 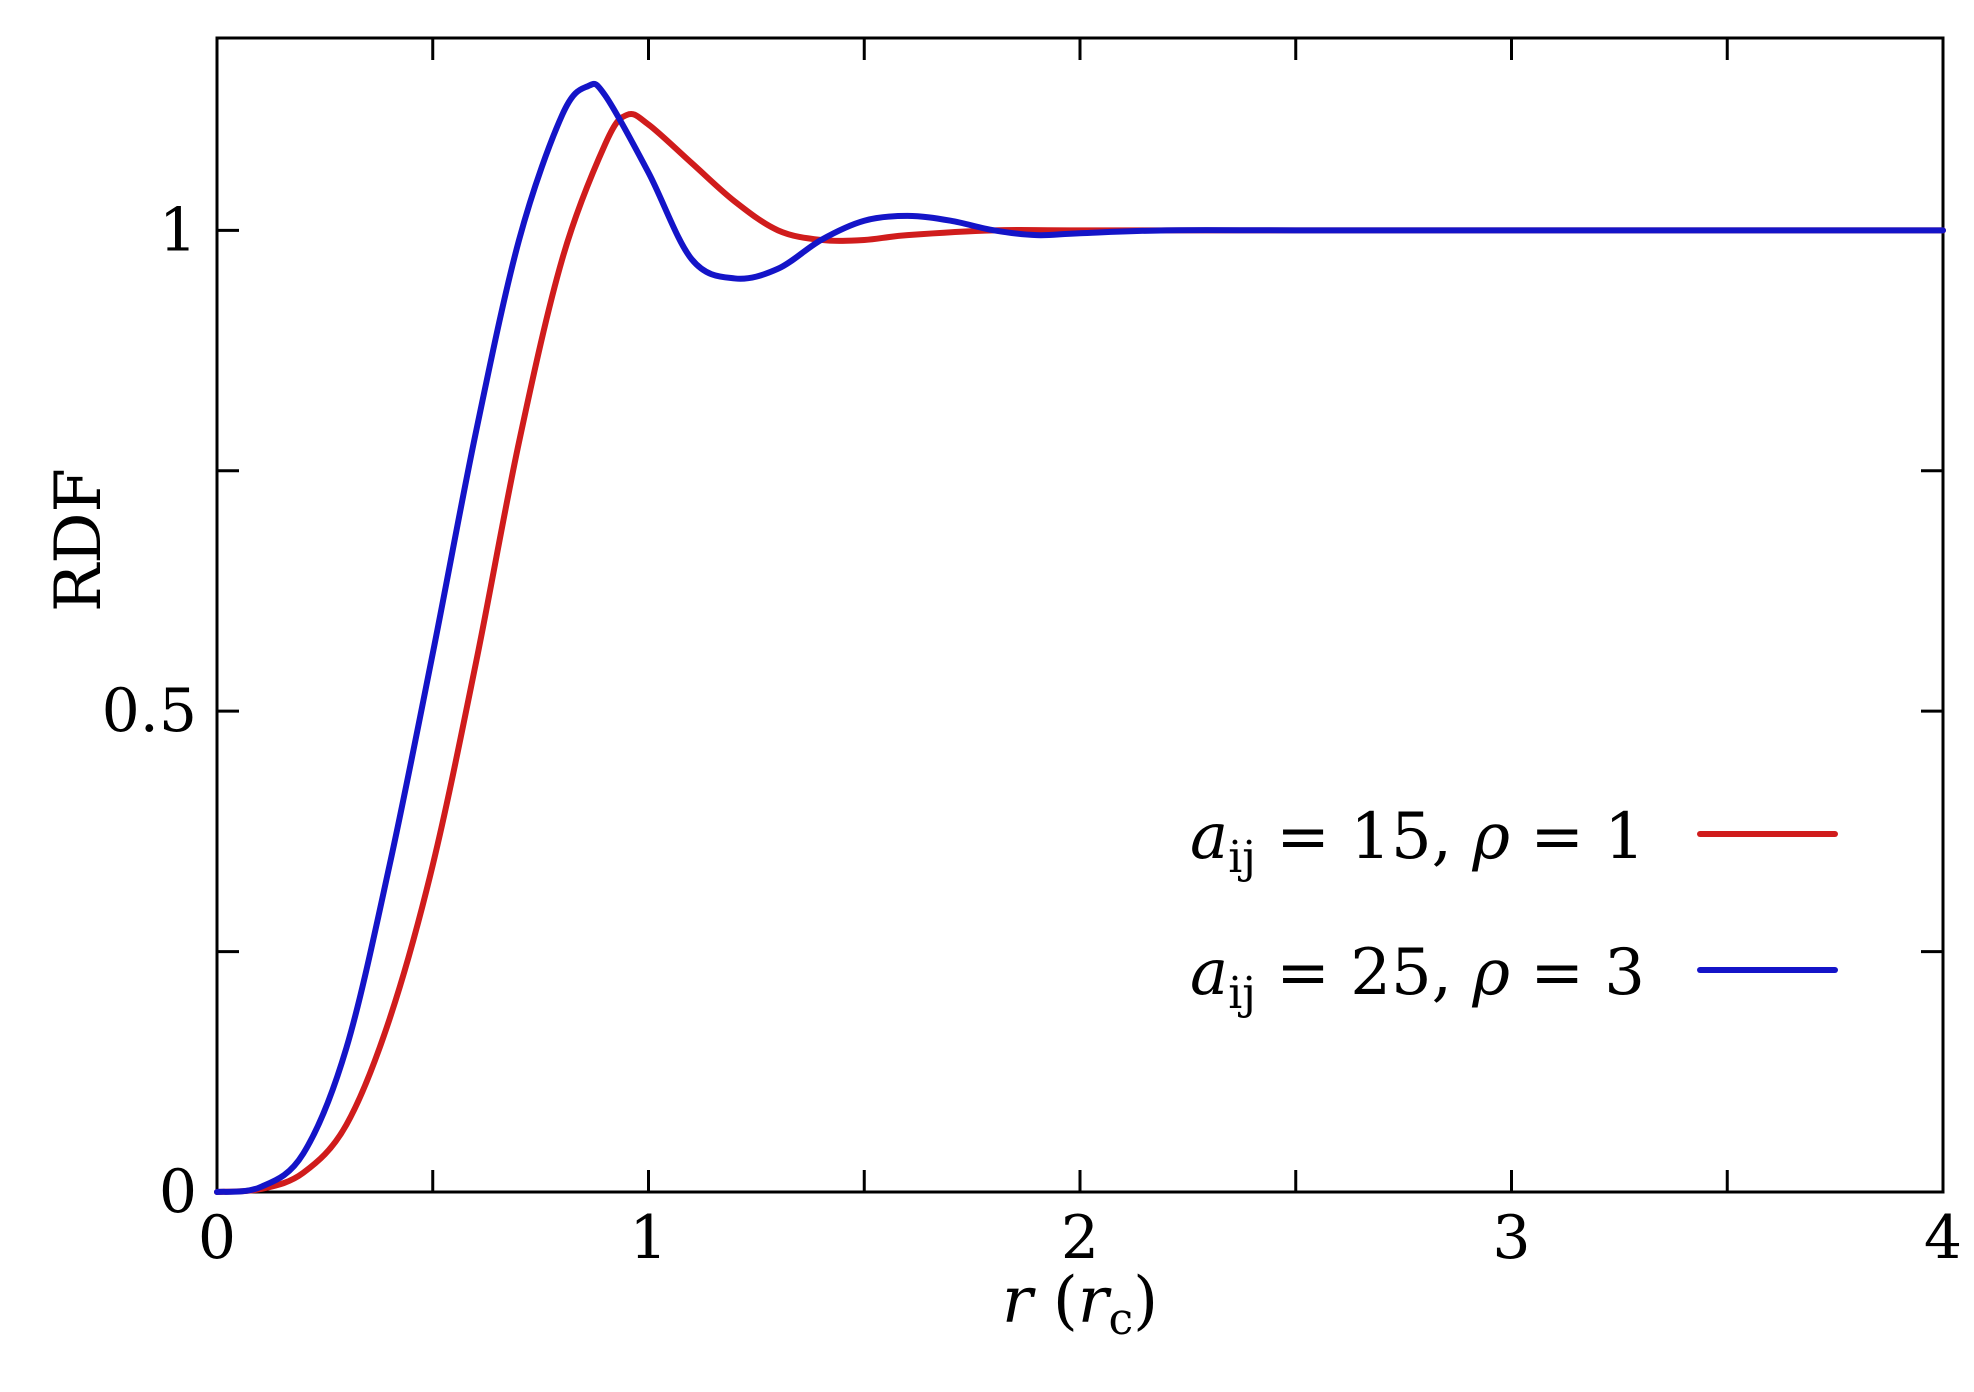 I want to click on y-tick-label: 1, so click(x=178, y=230).